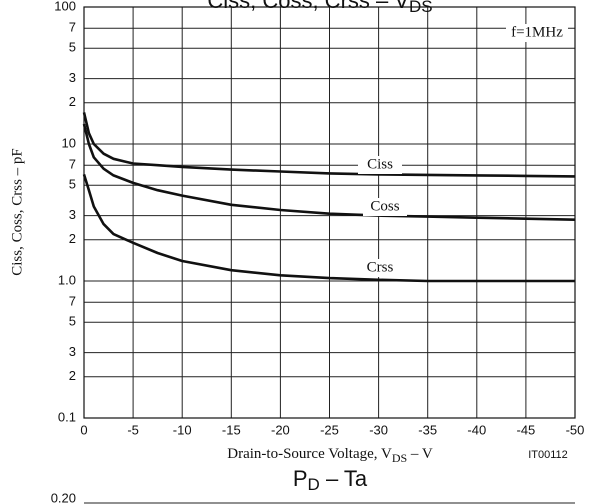  Describe the element at coordinates (476, 429) in the screenshot. I see `x-tick-label: -40` at that location.